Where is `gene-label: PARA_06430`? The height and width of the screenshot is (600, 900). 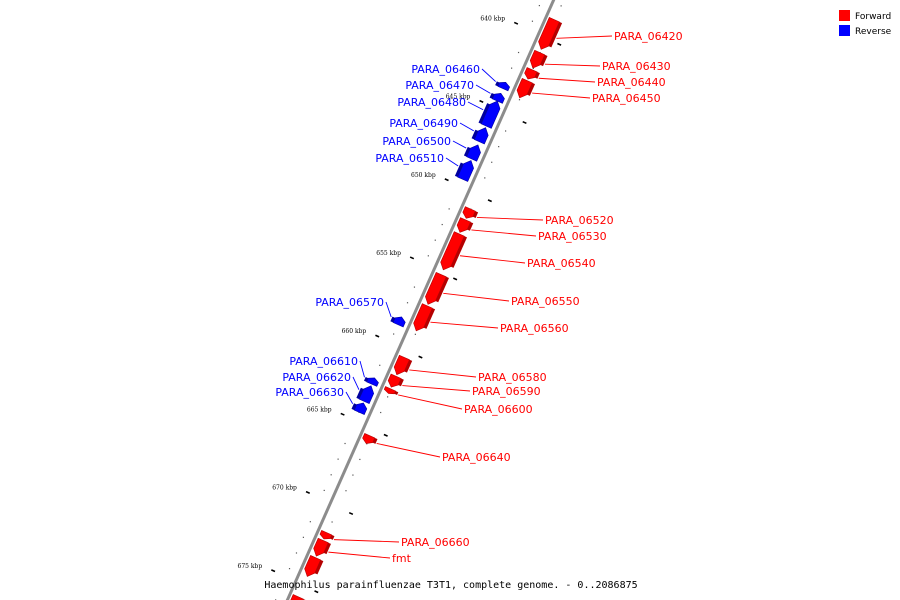 gene-label: PARA_06430 is located at coordinates (636, 66).